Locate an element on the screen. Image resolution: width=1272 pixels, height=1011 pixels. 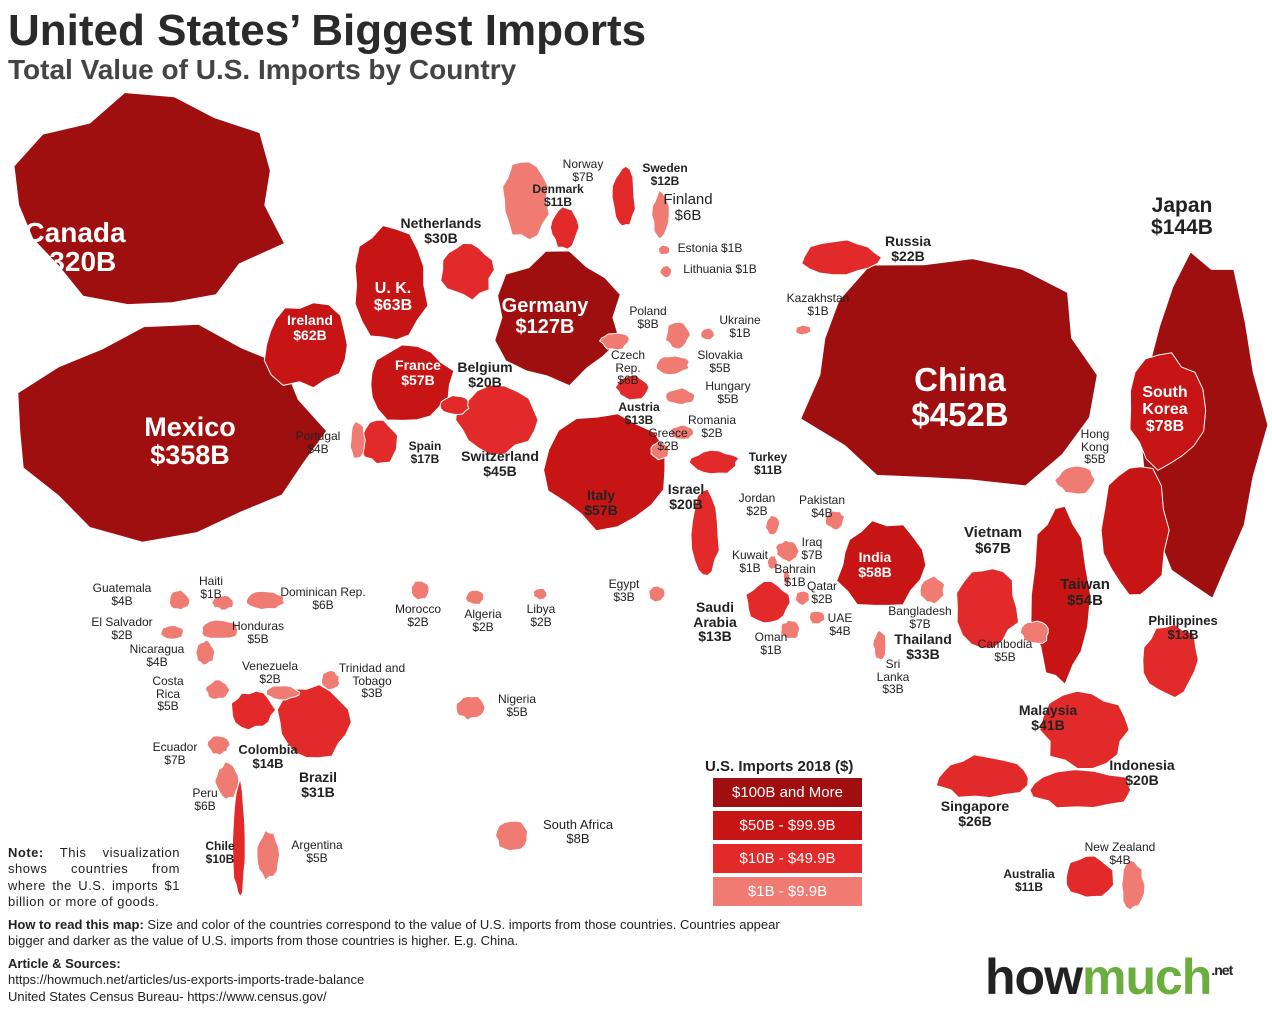
country-label: Chile $10B is located at coordinates (219, 852).